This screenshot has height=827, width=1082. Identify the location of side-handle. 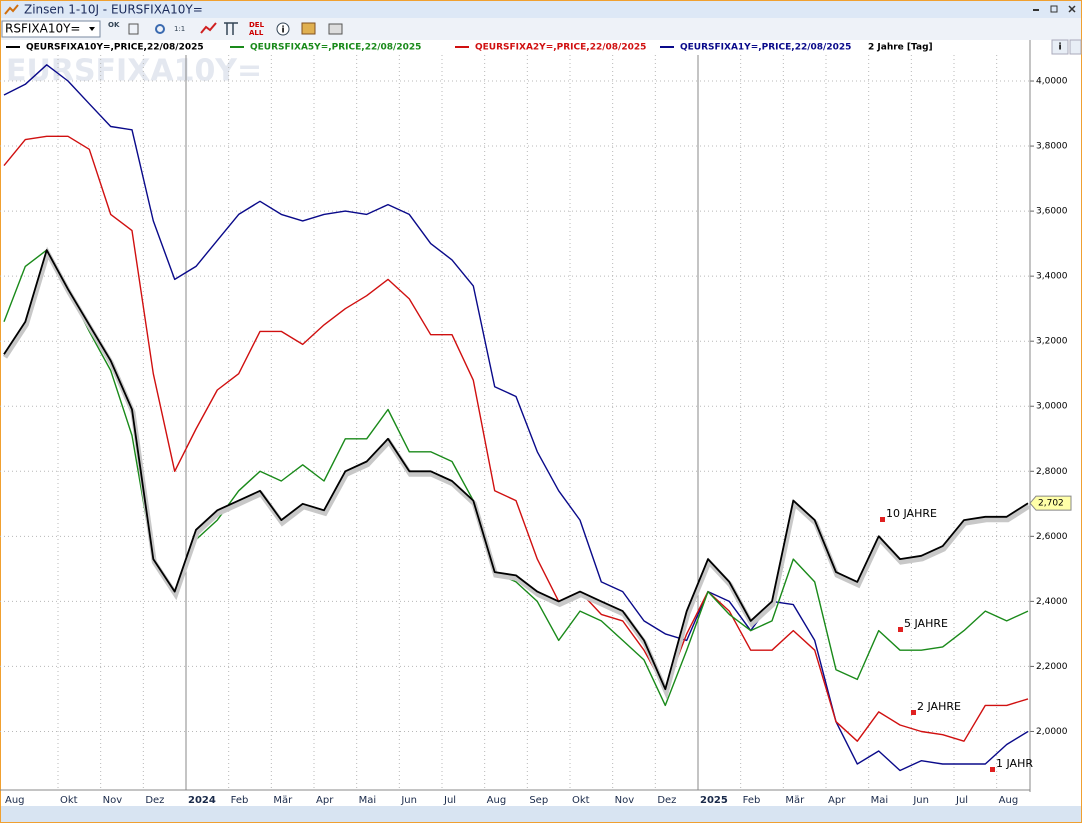
(1075, 47).